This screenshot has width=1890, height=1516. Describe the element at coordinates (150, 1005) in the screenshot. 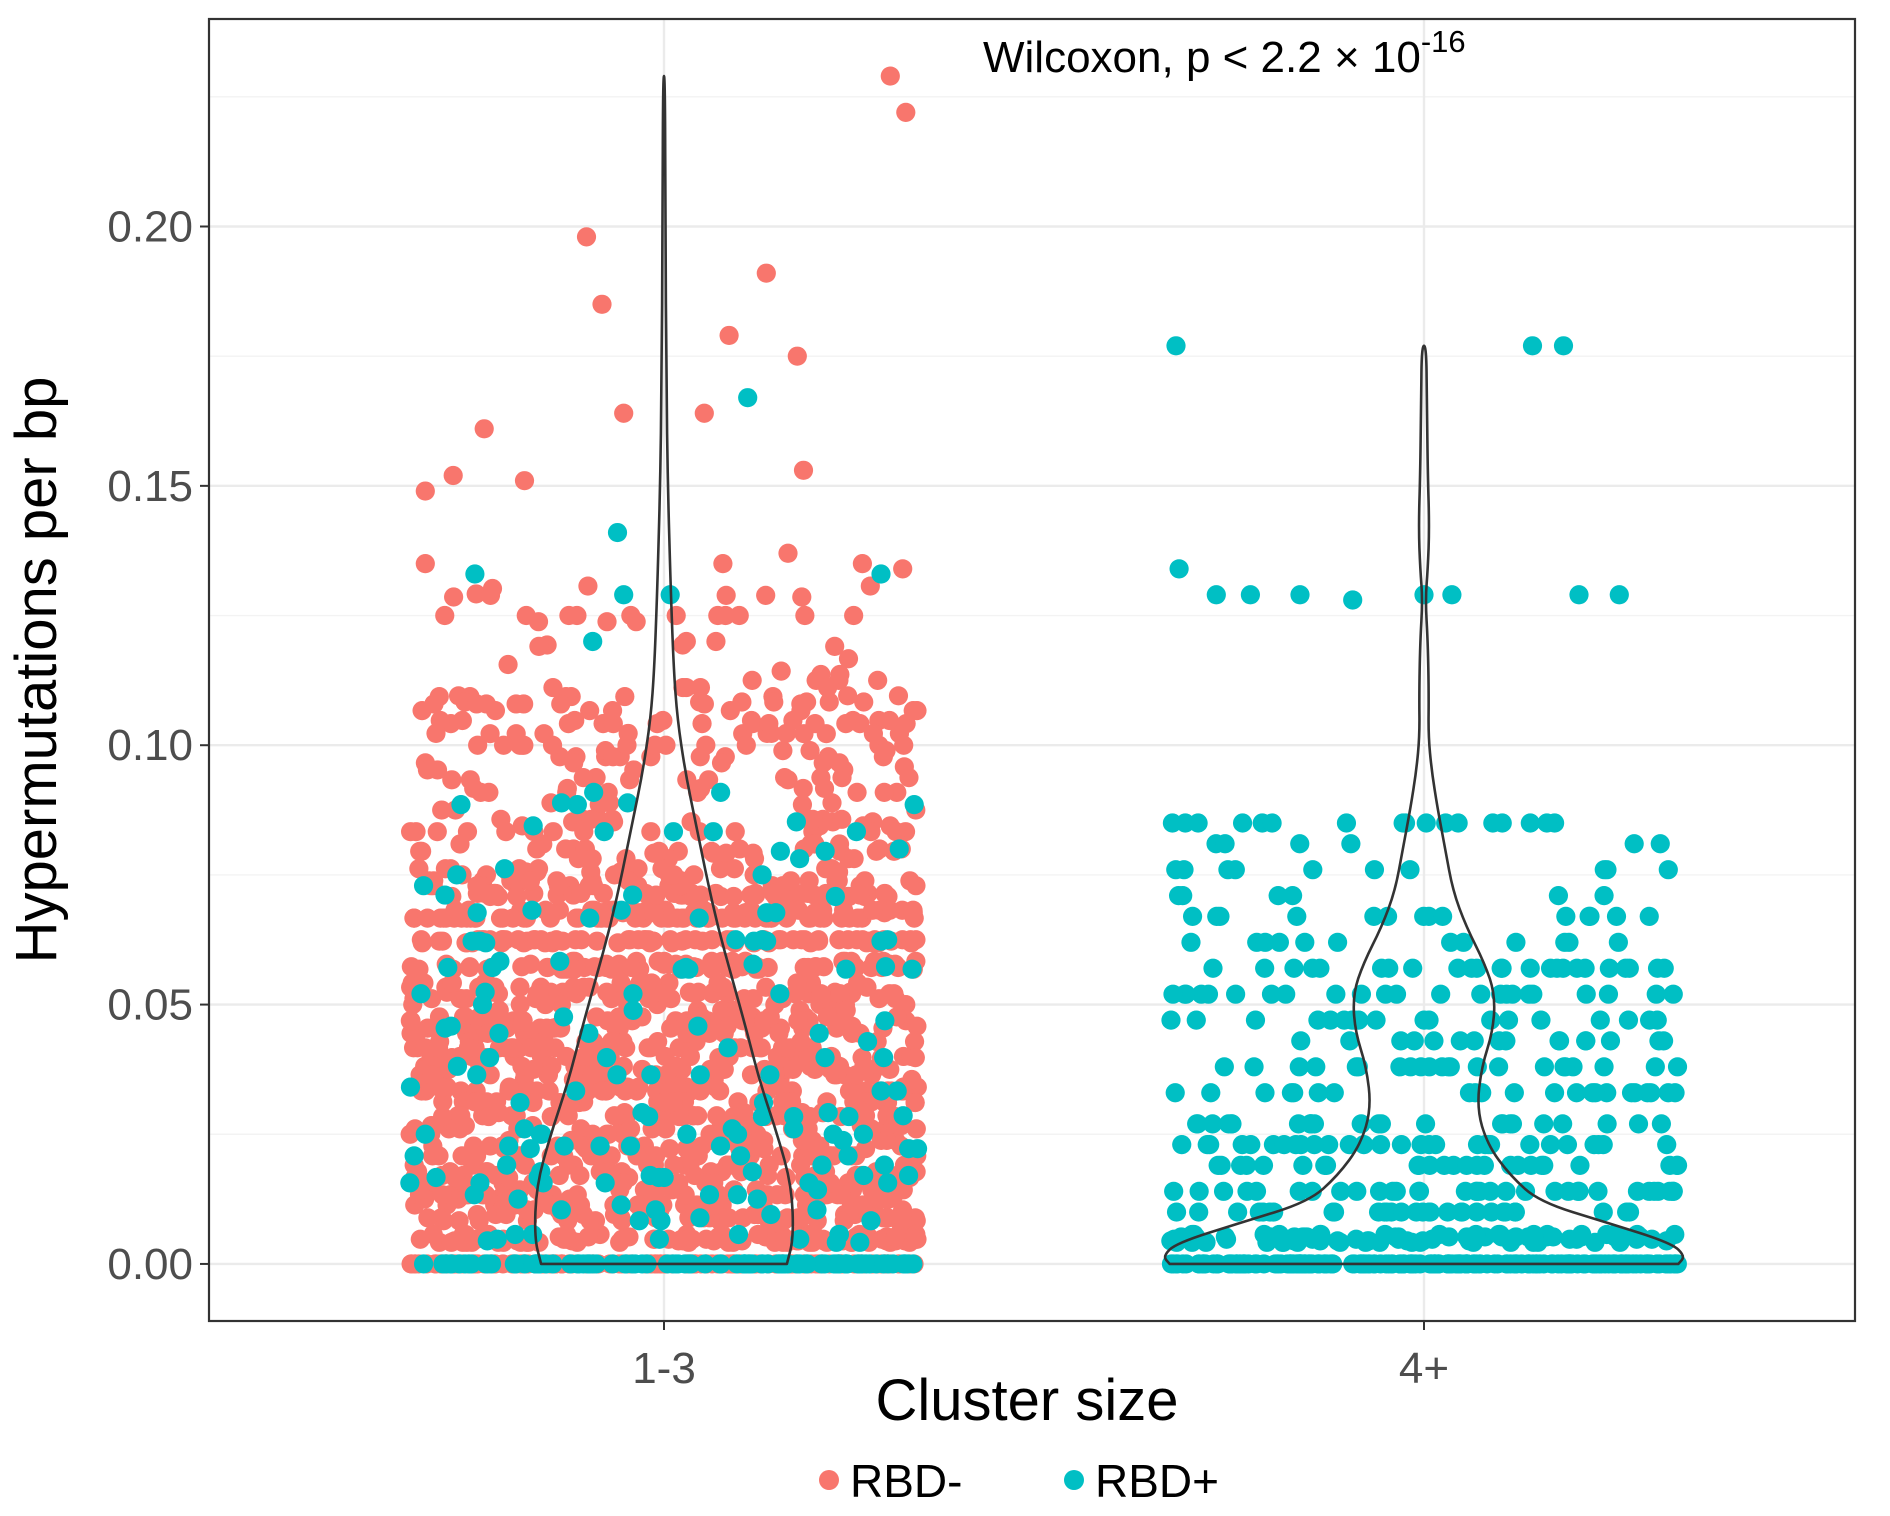

I see `y-tick-label: 0.05` at that location.